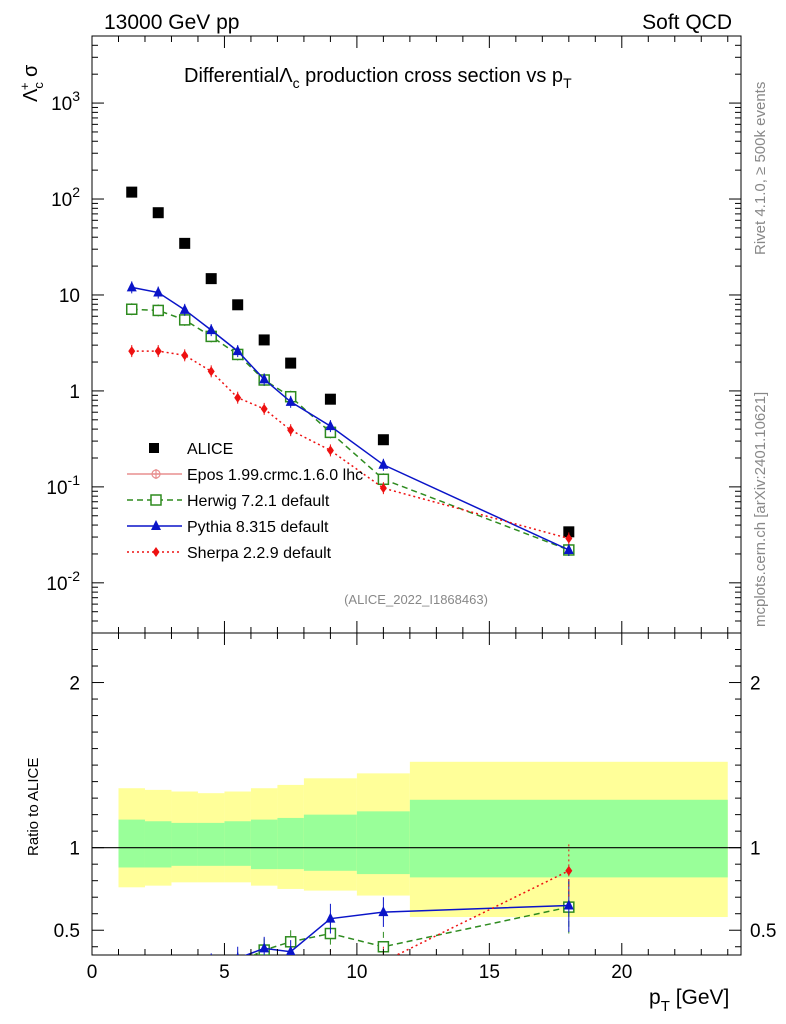 The image size is (786, 1024). What do you see at coordinates (760, 168) in the screenshot?
I see `rivet-label: Rivet 4.1.0, ≥ 500k events` at bounding box center [760, 168].